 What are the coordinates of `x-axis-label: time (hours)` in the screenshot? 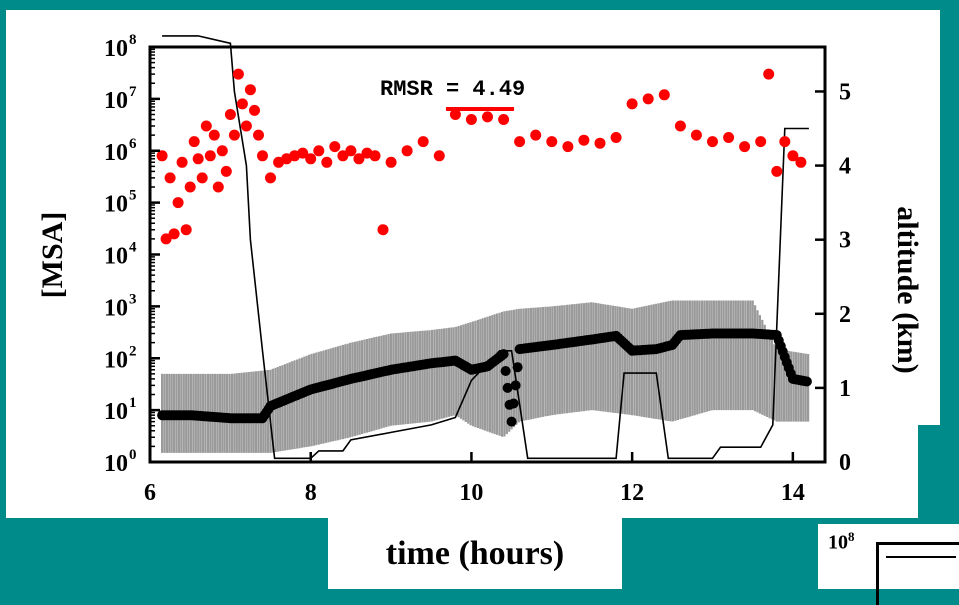 It's located at (475, 553).